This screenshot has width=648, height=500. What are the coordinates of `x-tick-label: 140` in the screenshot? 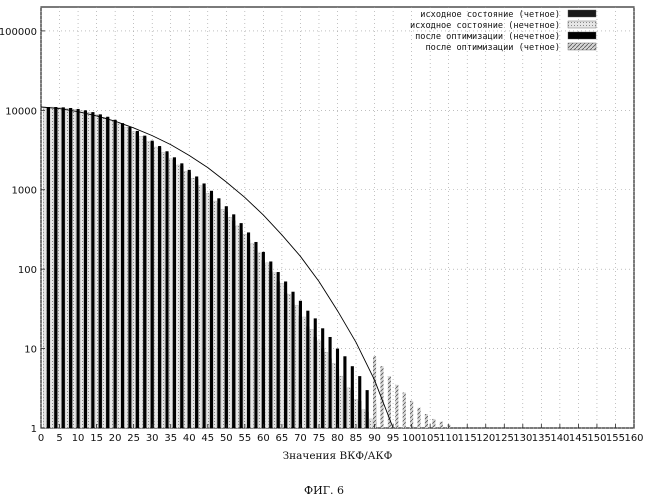 It's located at (559, 438).